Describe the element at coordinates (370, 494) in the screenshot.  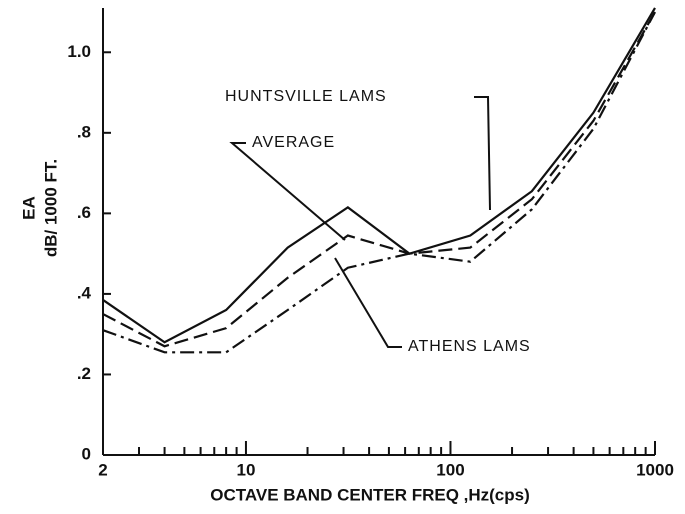
I see `x-axis-label: OCTAVE BAND CENTER FREQ ,Hz(cps)` at that location.